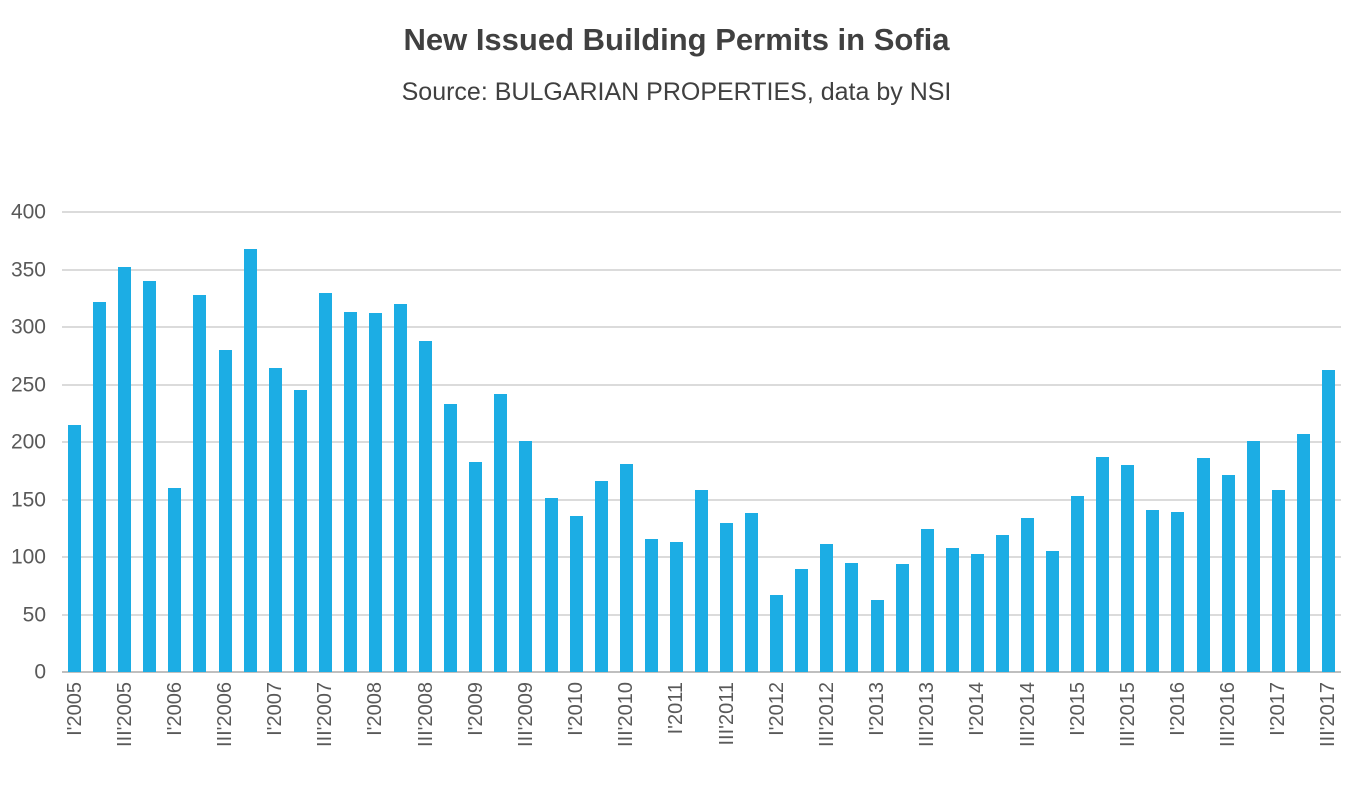 This screenshot has width=1353, height=794. I want to click on x-tick-label: III'2013, so click(927, 714).